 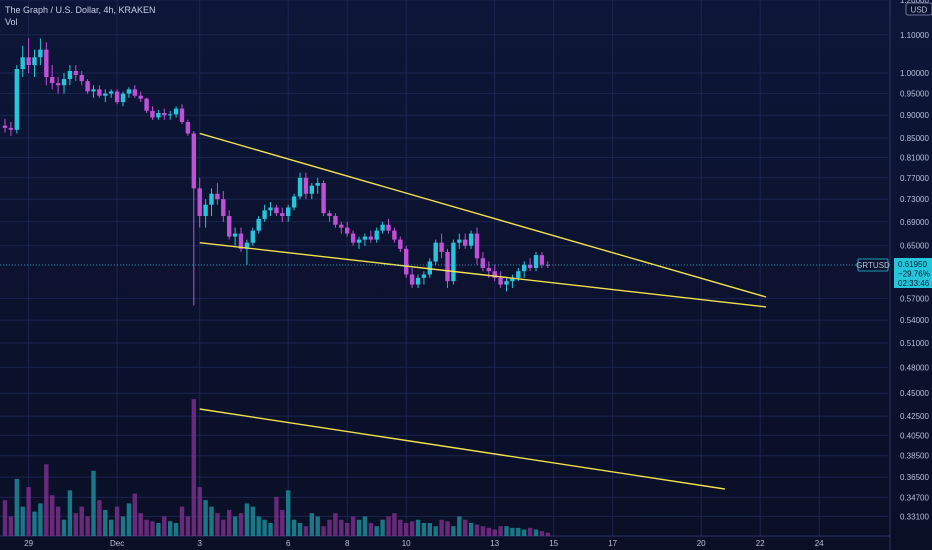 What do you see at coordinates (873, 265) in the screenshot?
I see `ticker-tag` at bounding box center [873, 265].